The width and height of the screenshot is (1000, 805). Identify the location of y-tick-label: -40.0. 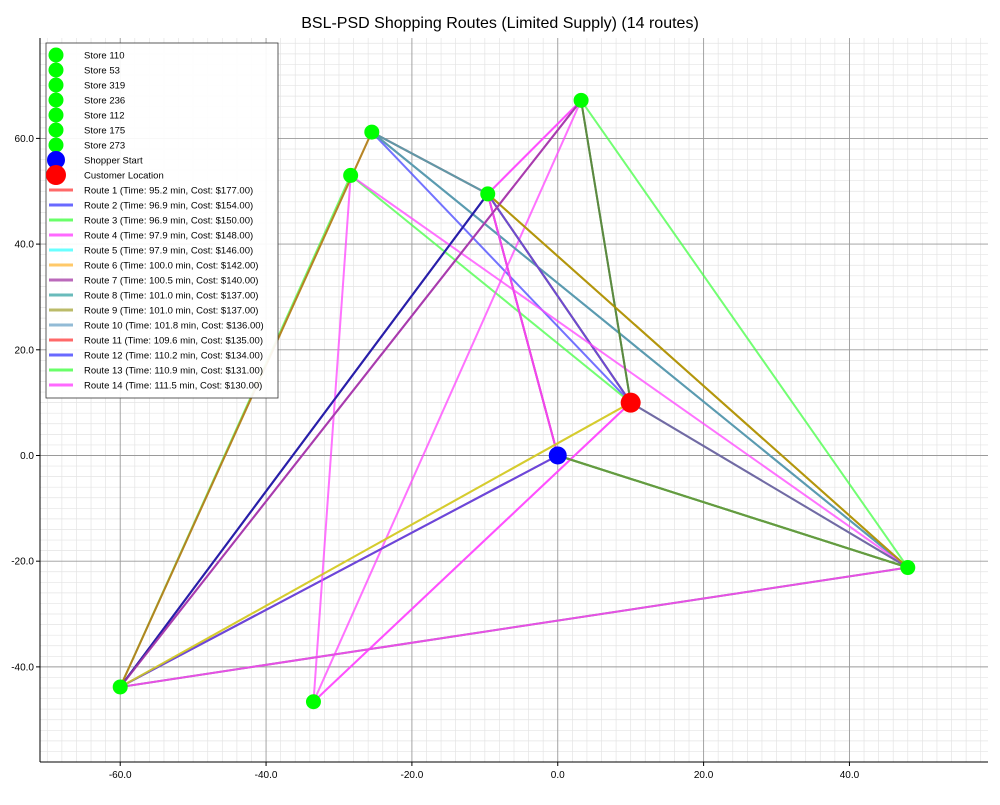
(22, 667).